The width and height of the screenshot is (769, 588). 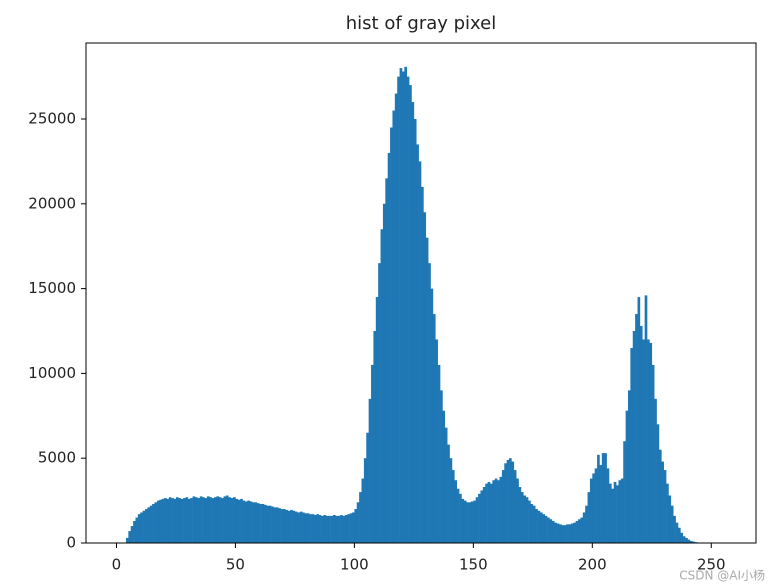 I want to click on x-tick-label: 100, so click(x=354, y=565).